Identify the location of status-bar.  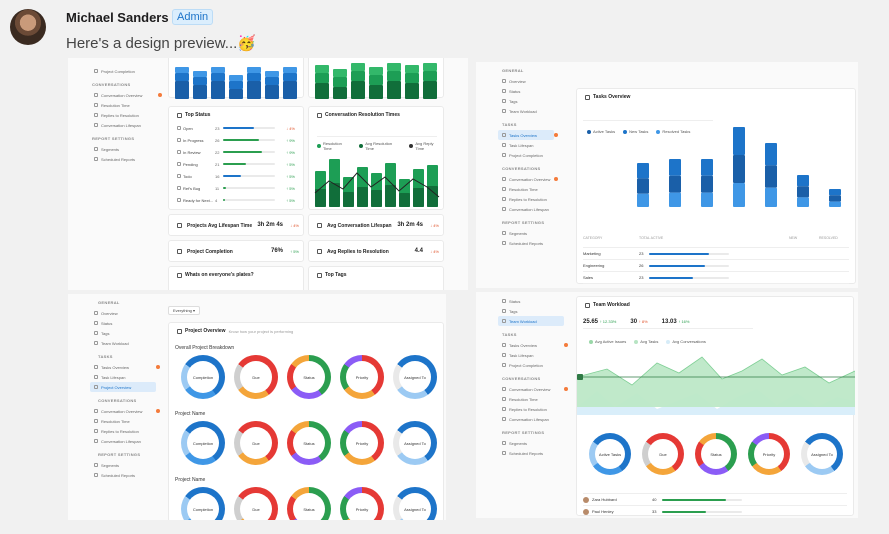
(249, 128).